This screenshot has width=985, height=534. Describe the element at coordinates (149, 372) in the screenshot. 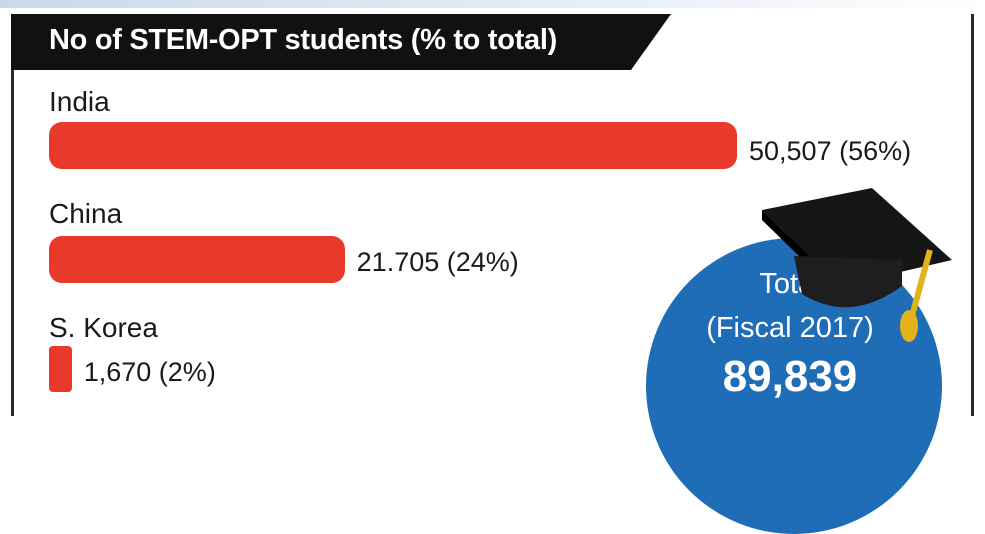

I see `value-label-s-korea: 1,670 (2%)` at that location.